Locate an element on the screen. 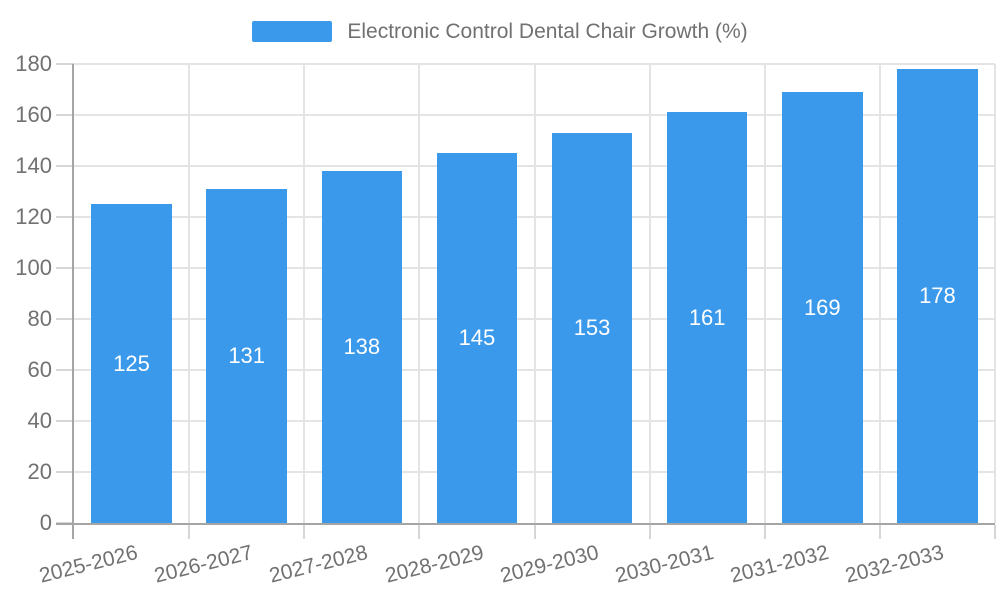 Image resolution: width=1000 pixels, height=600 pixels. y-axis-tick-label: 0 is located at coordinates (45, 522).